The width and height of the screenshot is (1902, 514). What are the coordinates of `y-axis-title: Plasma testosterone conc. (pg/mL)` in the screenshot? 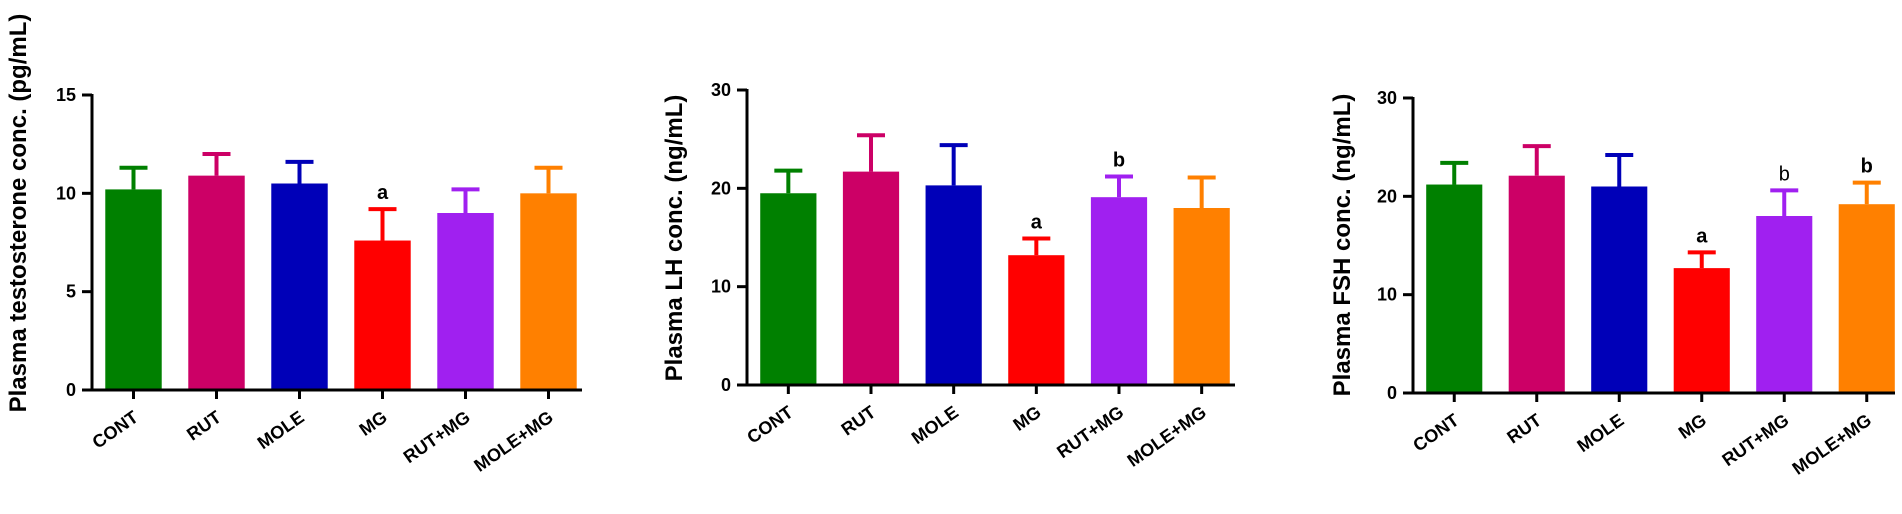 It's located at (18, 213).